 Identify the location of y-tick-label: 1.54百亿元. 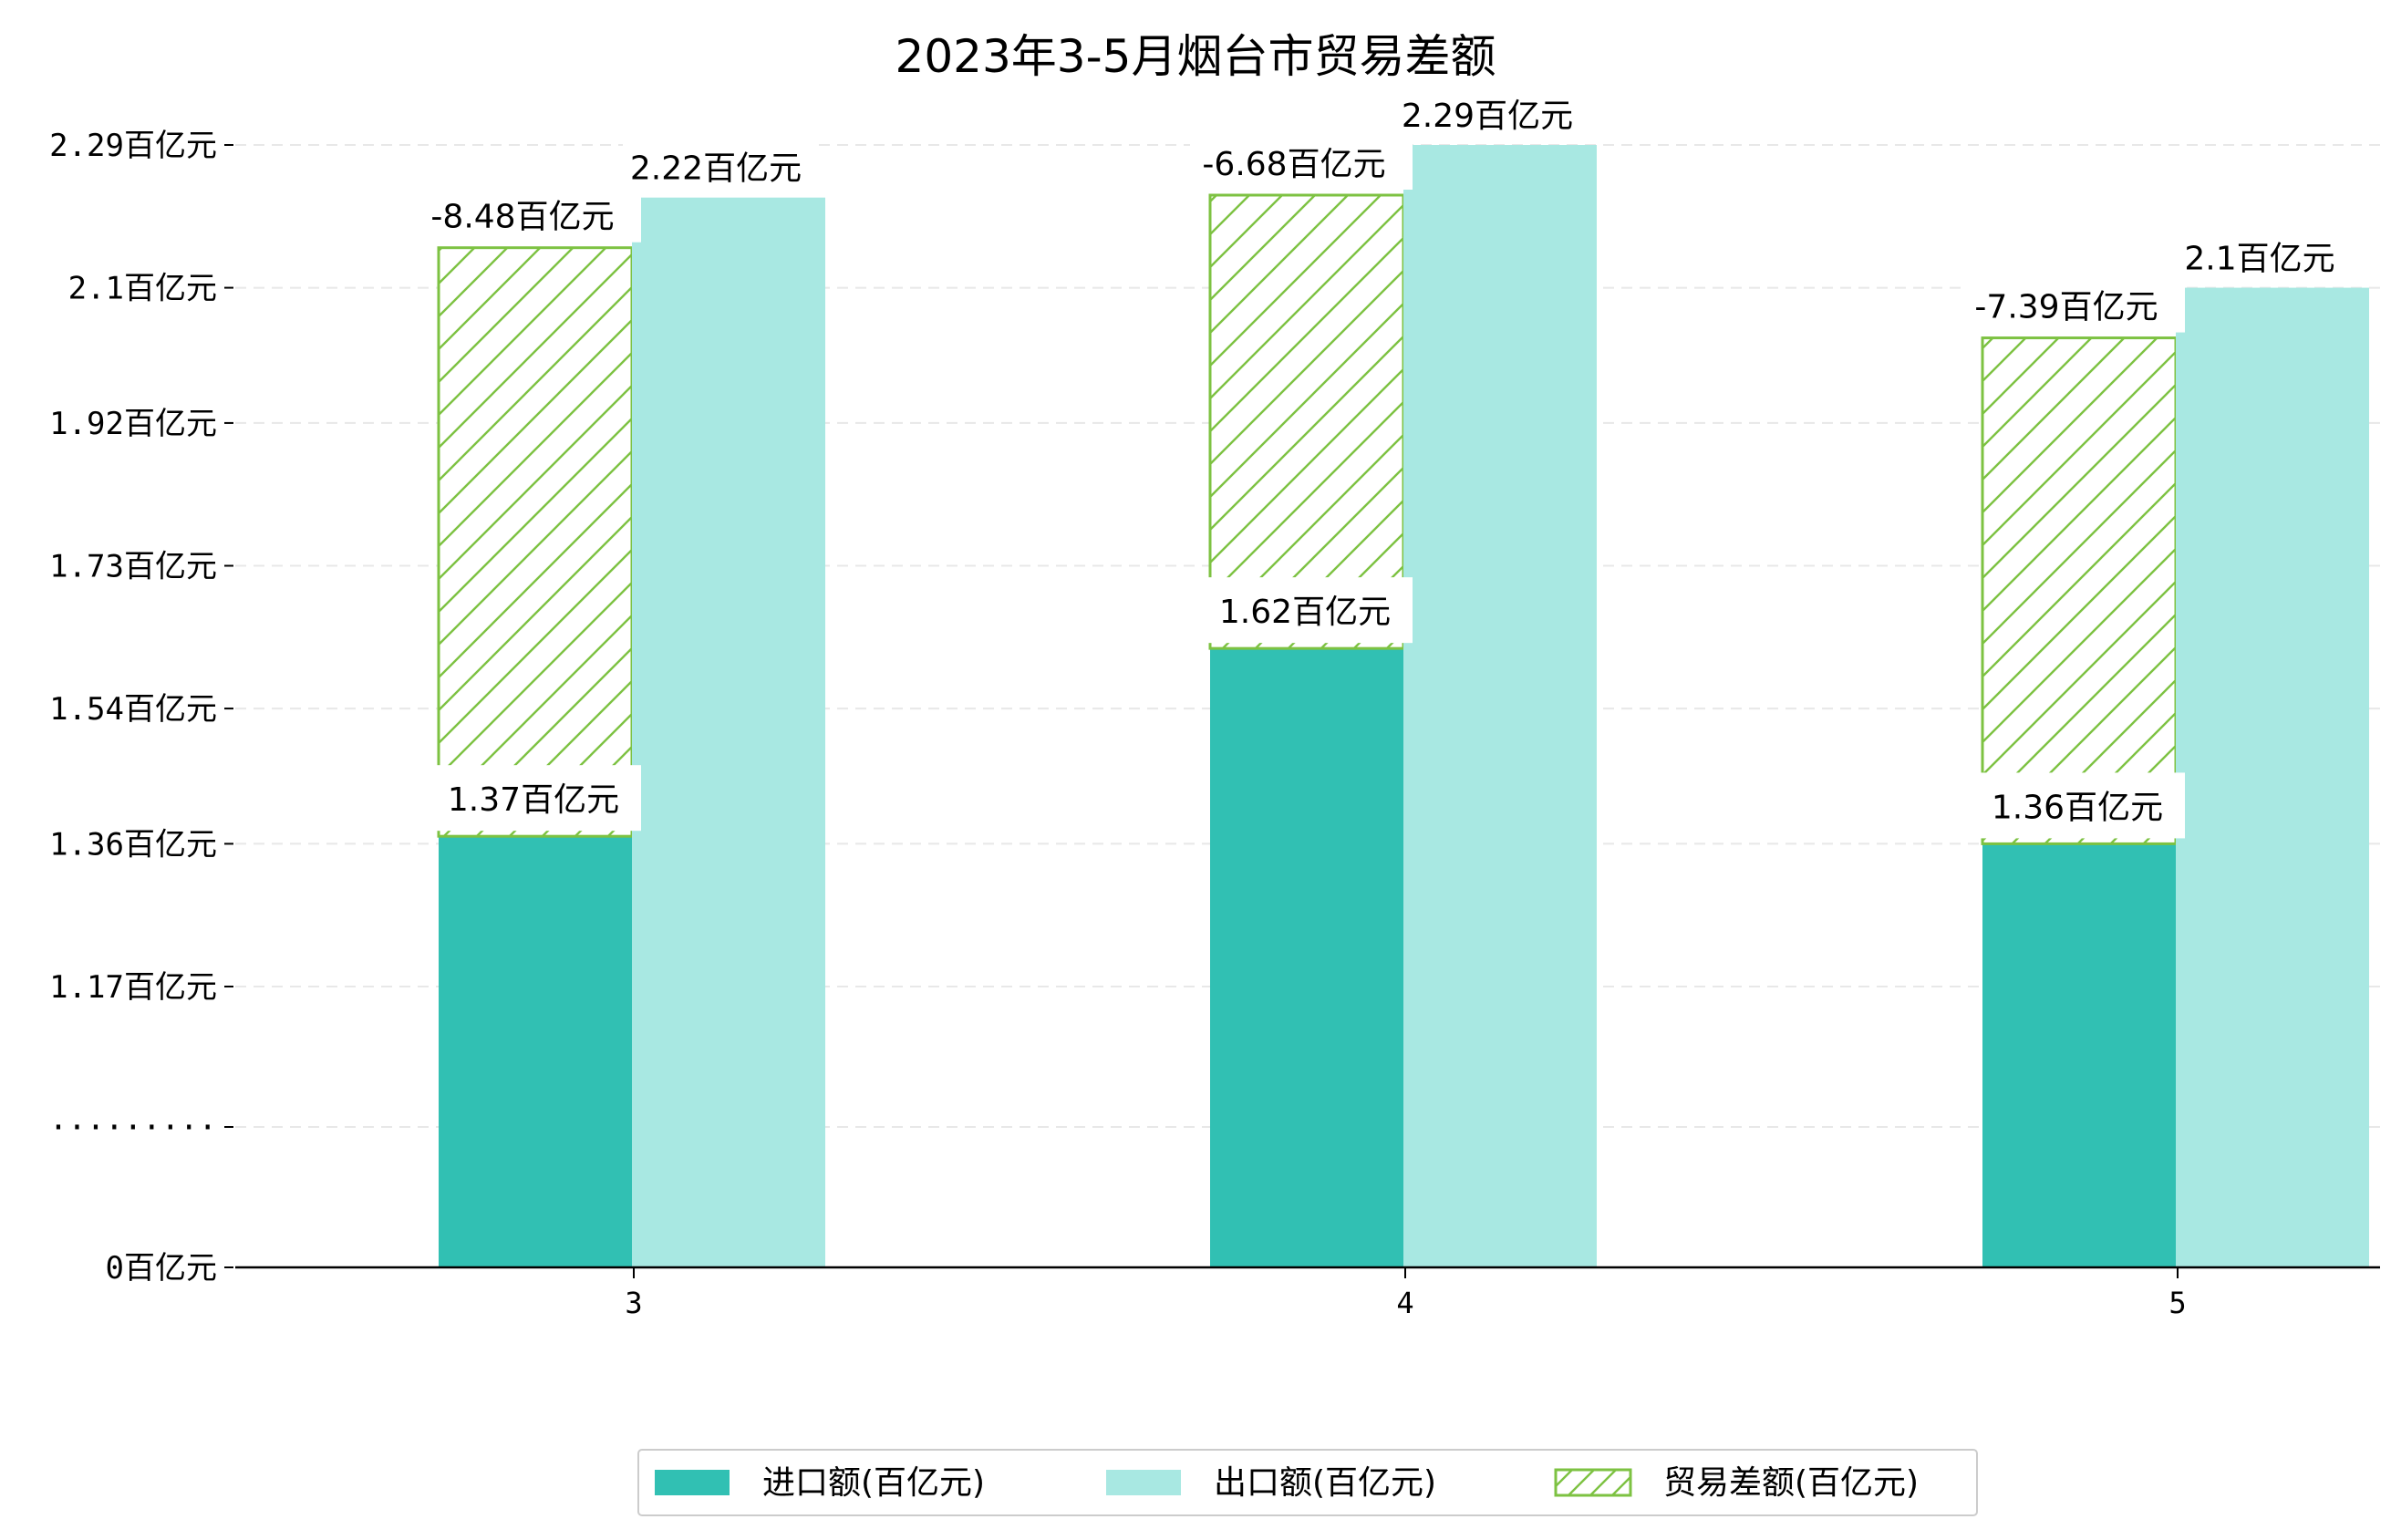
(133, 709).